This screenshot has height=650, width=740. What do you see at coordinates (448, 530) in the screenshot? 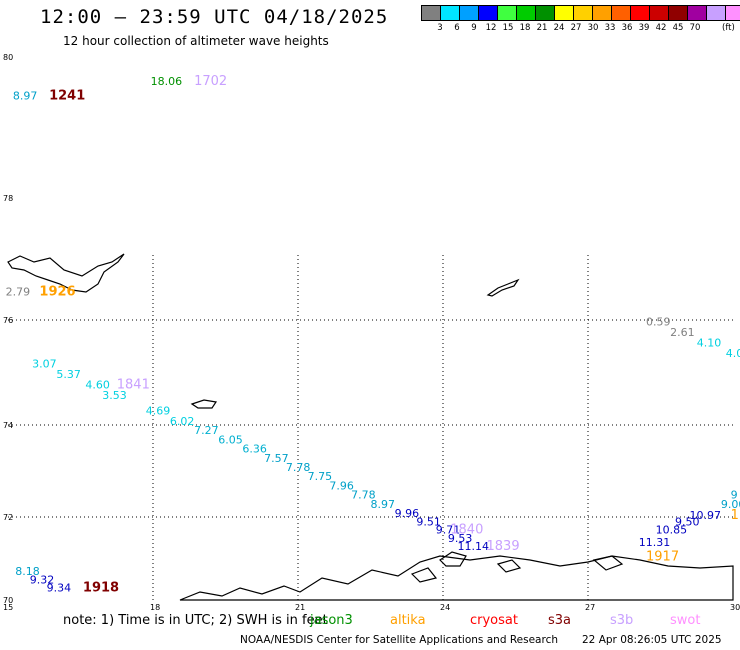
I see `wave-height-label: 9.71` at bounding box center [448, 530].